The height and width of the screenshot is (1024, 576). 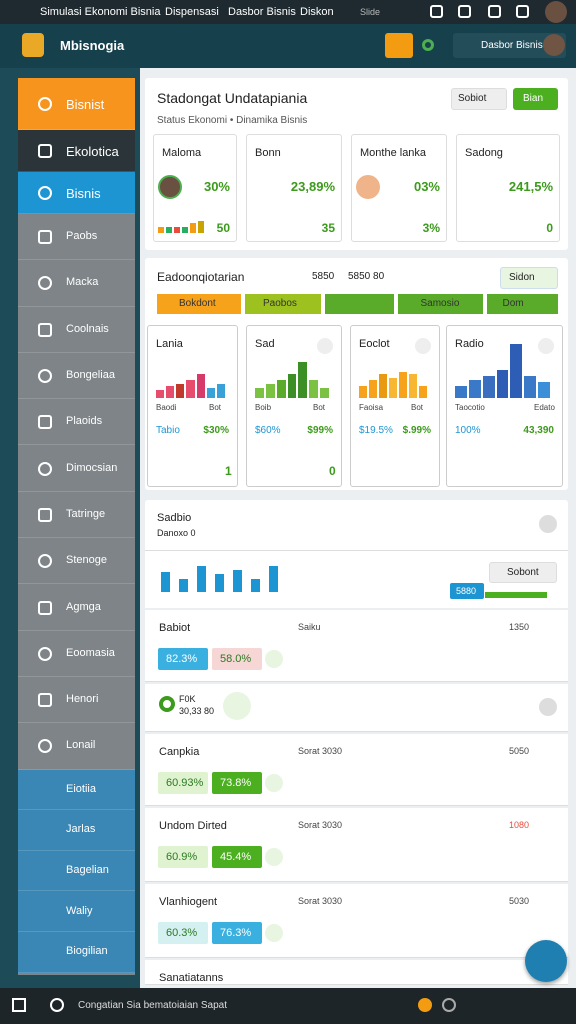 I want to click on tab: Samosio, so click(x=440, y=304).